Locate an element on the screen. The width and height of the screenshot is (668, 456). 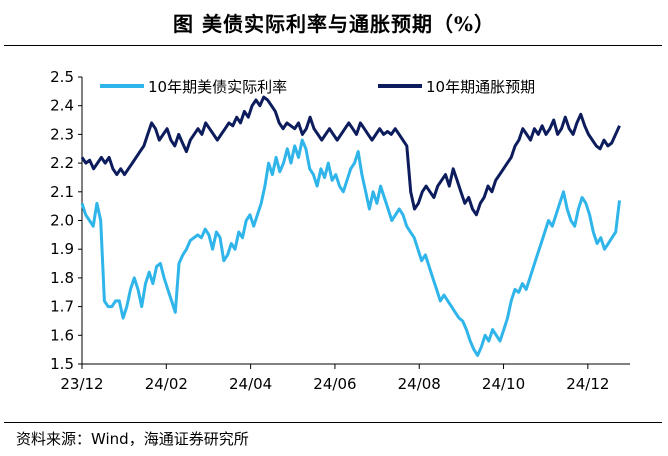
y-tick-label: 1.9 is located at coordinates (62, 249).